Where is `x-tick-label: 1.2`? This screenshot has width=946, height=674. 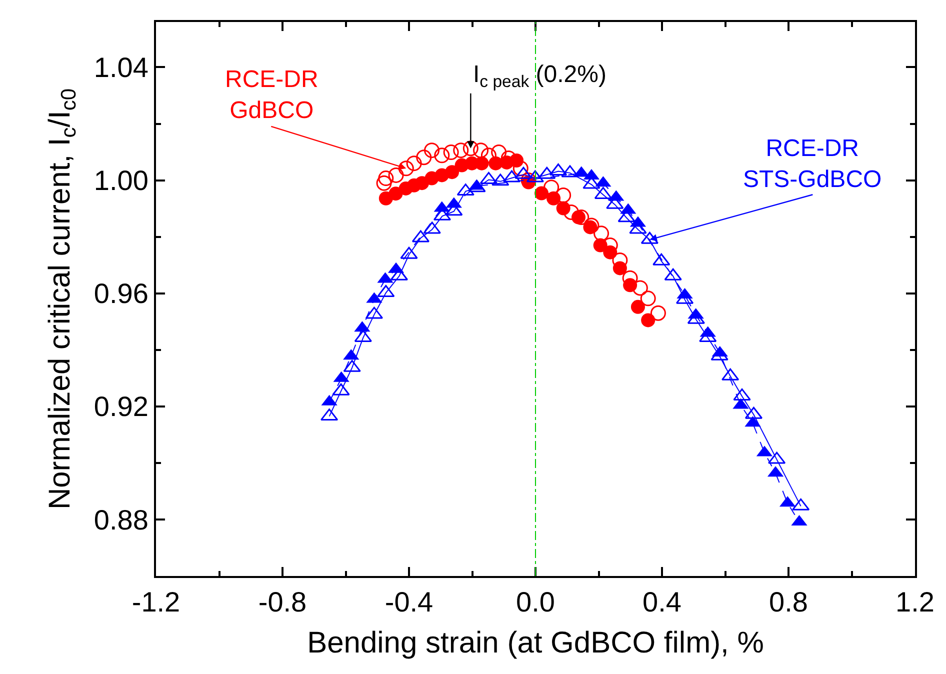
x-tick-label: 1.2 is located at coordinates (915, 602).